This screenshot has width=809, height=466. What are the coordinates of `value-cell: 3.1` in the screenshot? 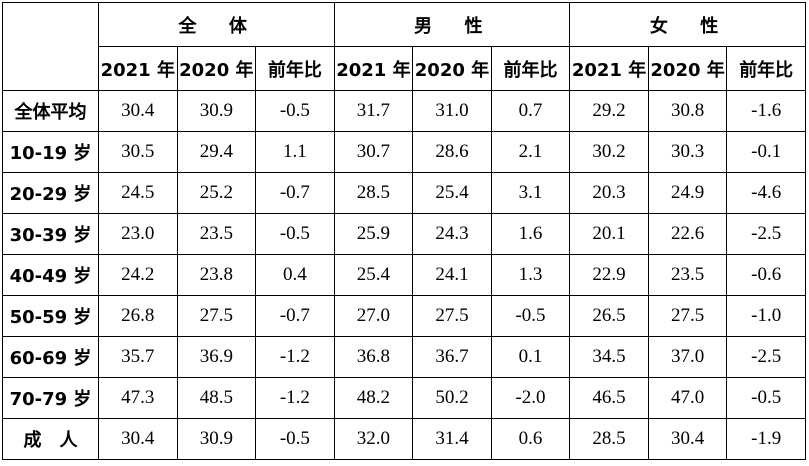 It's located at (530, 193).